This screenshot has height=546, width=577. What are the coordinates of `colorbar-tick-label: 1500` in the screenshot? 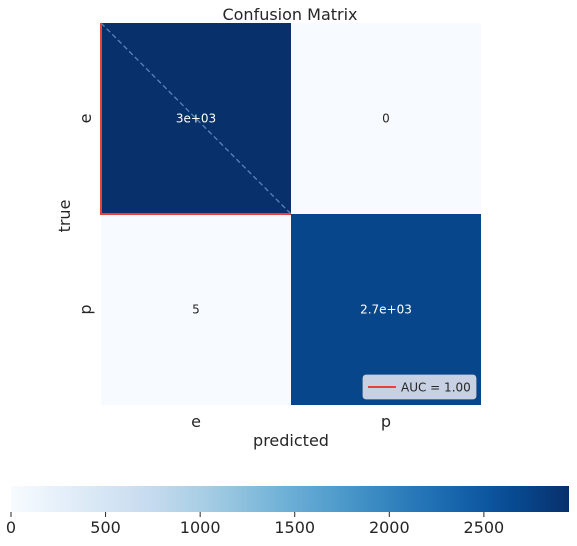 It's located at (294, 527).